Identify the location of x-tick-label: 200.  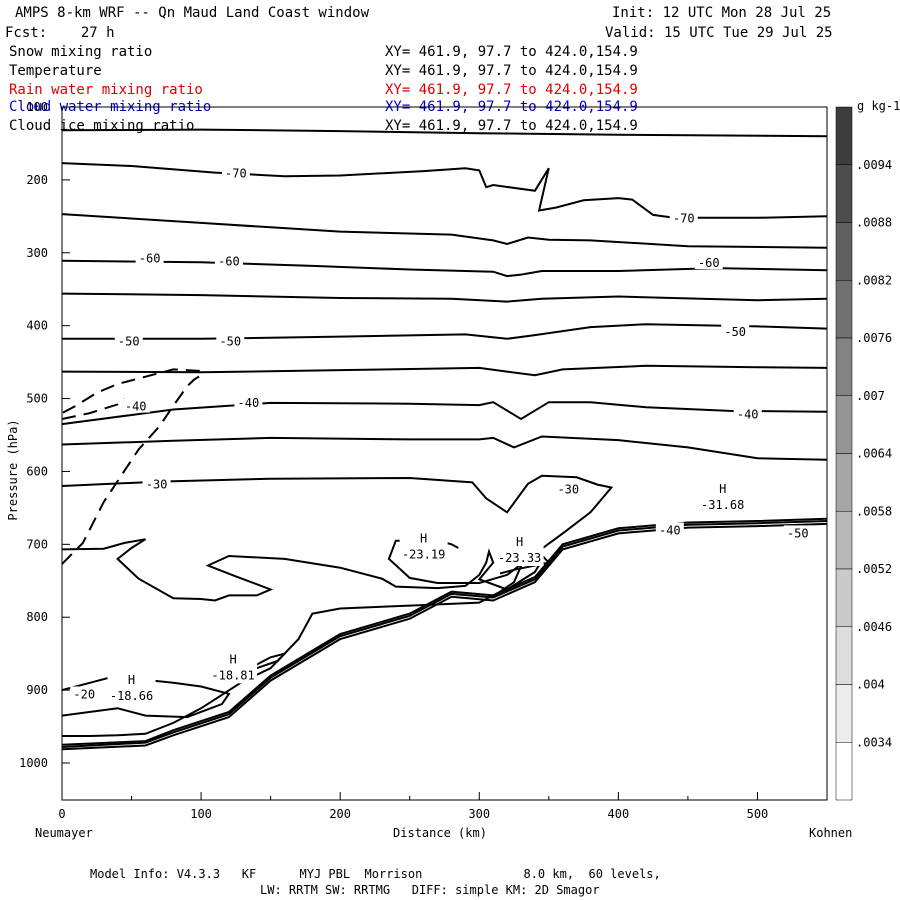
(340, 814).